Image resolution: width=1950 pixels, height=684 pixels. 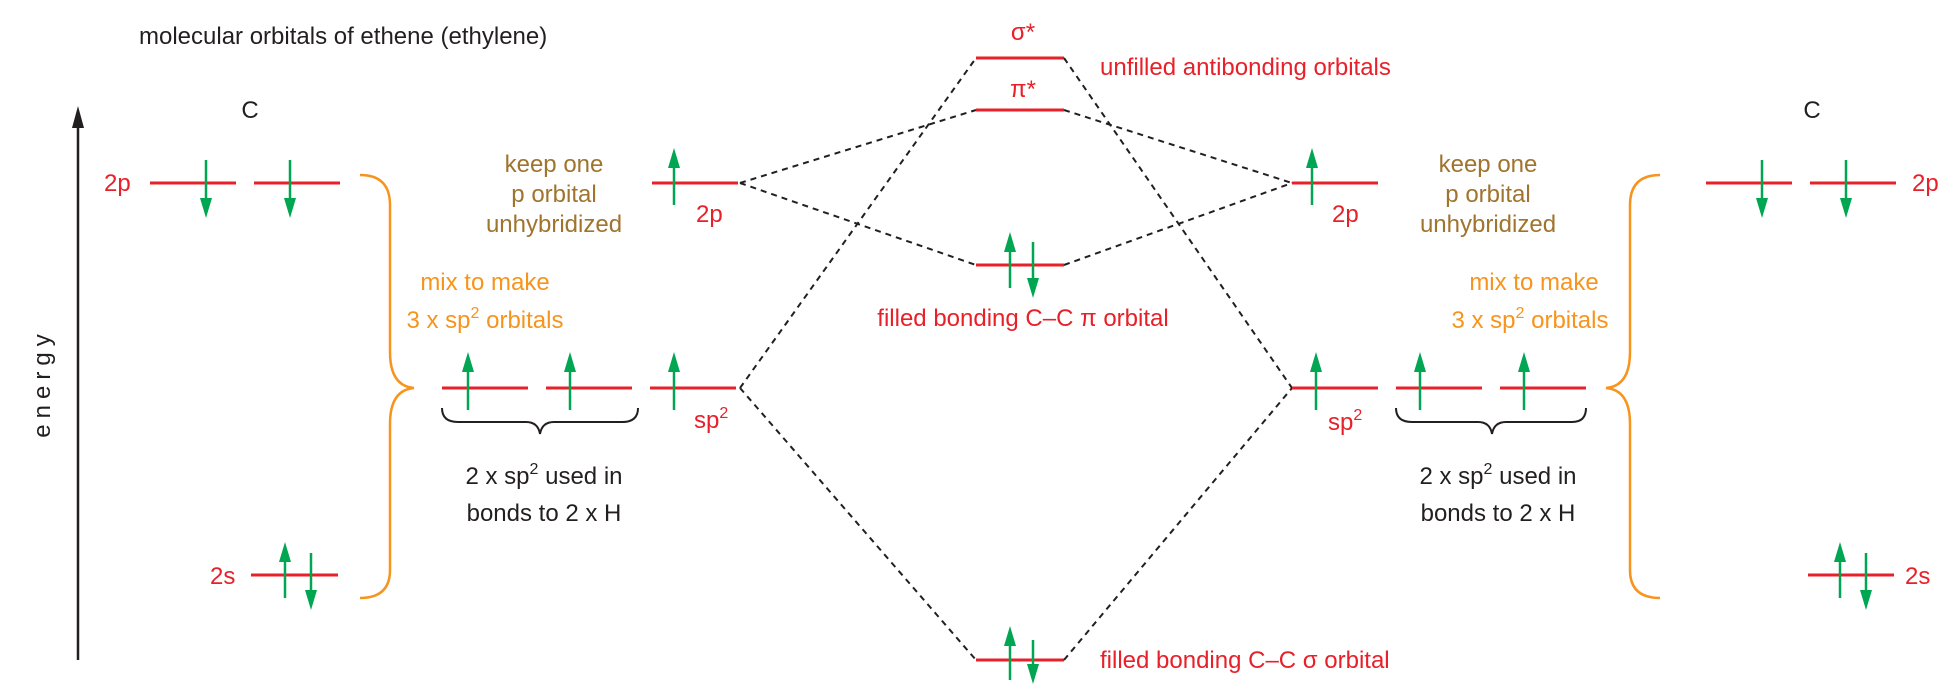 What do you see at coordinates (1869, 576) in the screenshot?
I see `right-atom-2s: 2s` at bounding box center [1869, 576].